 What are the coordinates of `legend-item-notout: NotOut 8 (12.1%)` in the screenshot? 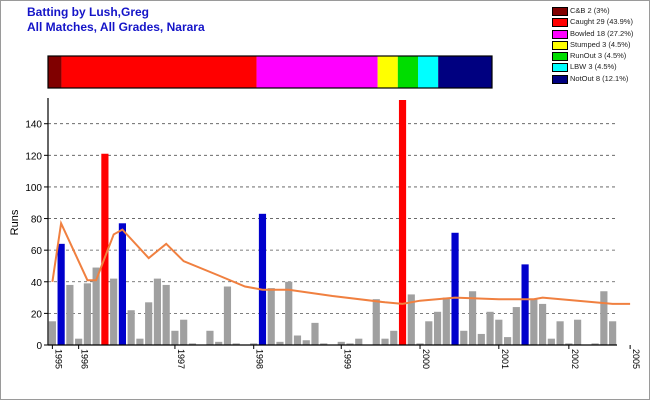 It's located at (600, 79).